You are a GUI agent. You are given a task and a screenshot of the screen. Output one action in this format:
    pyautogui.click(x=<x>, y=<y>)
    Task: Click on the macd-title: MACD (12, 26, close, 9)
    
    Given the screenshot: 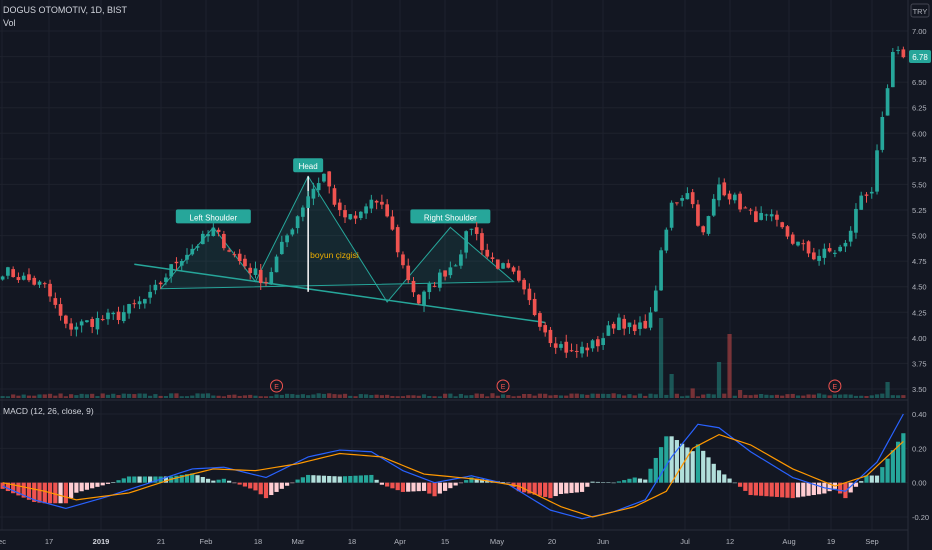 What is the action you would take?
    pyautogui.click(x=48, y=411)
    